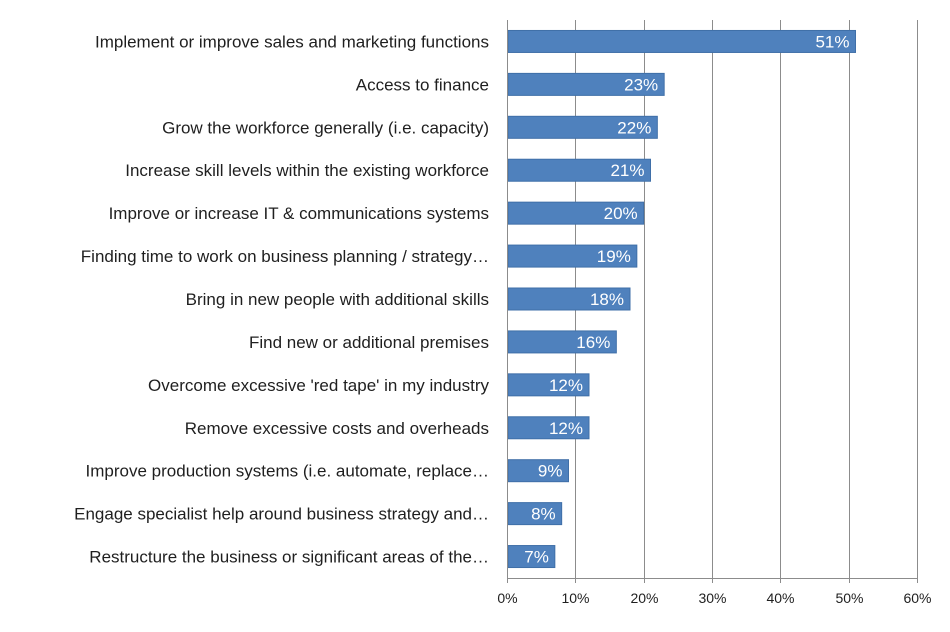 This screenshot has width=950, height=632. What do you see at coordinates (681, 41) in the screenshot?
I see `bar` at bounding box center [681, 41].